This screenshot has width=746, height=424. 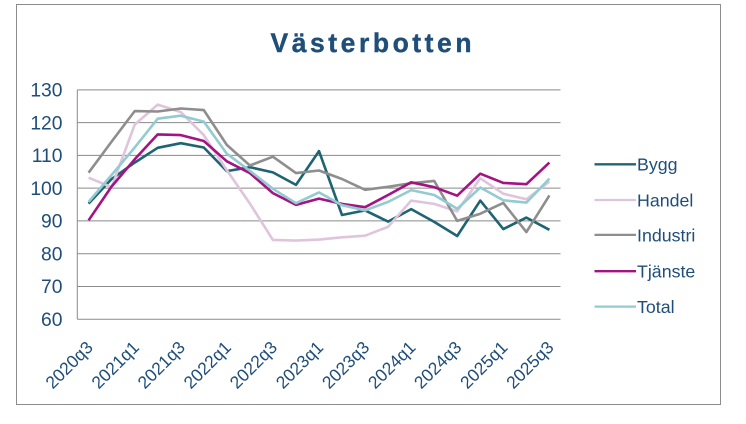 What do you see at coordinates (46, 189) in the screenshot?
I see `svg-text: 100` at bounding box center [46, 189].